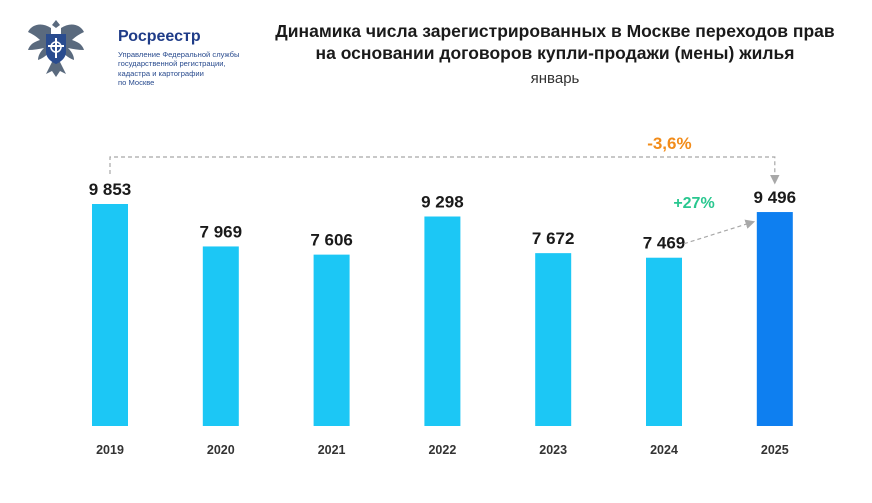  Describe the element at coordinates (161, 73) in the screenshot. I see `logo-subtitle-line: кадастра и картографии` at that location.